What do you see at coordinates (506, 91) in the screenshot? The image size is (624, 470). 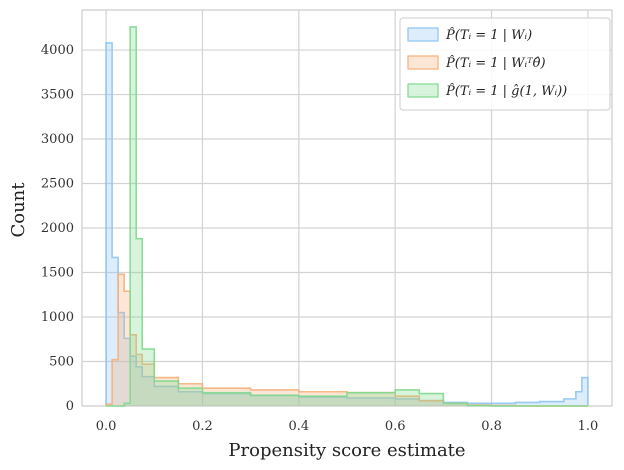 I see `legend-label: P̂(Tᵢ = 1 | ĝ(1, Wᵢ))` at bounding box center [506, 91].